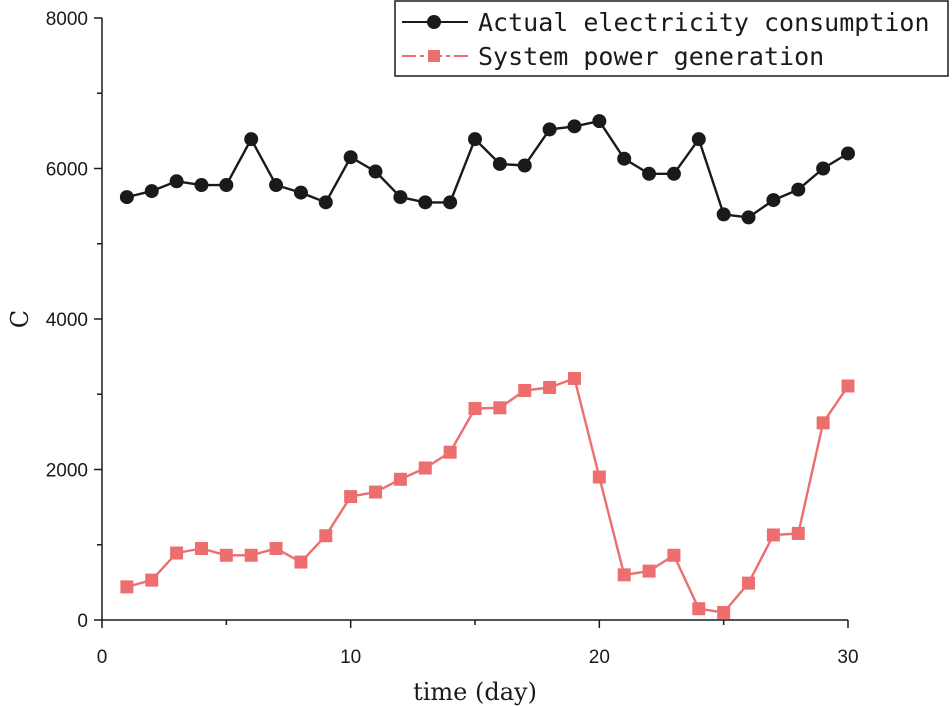 The width and height of the screenshot is (952, 707). I want to click on legend-label-generation: System power generation, so click(651, 56).